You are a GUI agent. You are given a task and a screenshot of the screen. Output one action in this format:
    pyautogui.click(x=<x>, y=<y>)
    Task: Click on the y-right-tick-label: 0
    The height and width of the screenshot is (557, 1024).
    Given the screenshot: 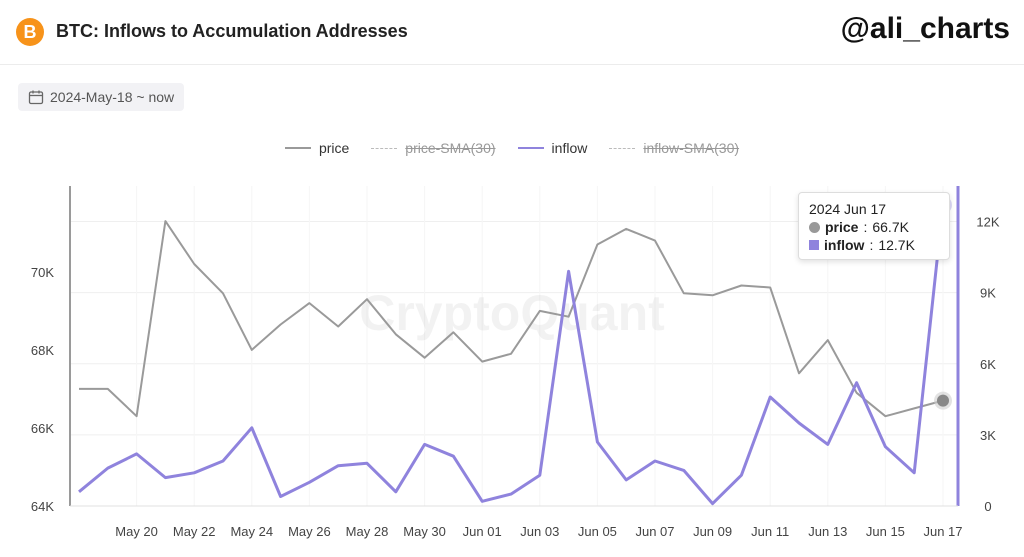 What is the action you would take?
    pyautogui.click(x=987, y=506)
    